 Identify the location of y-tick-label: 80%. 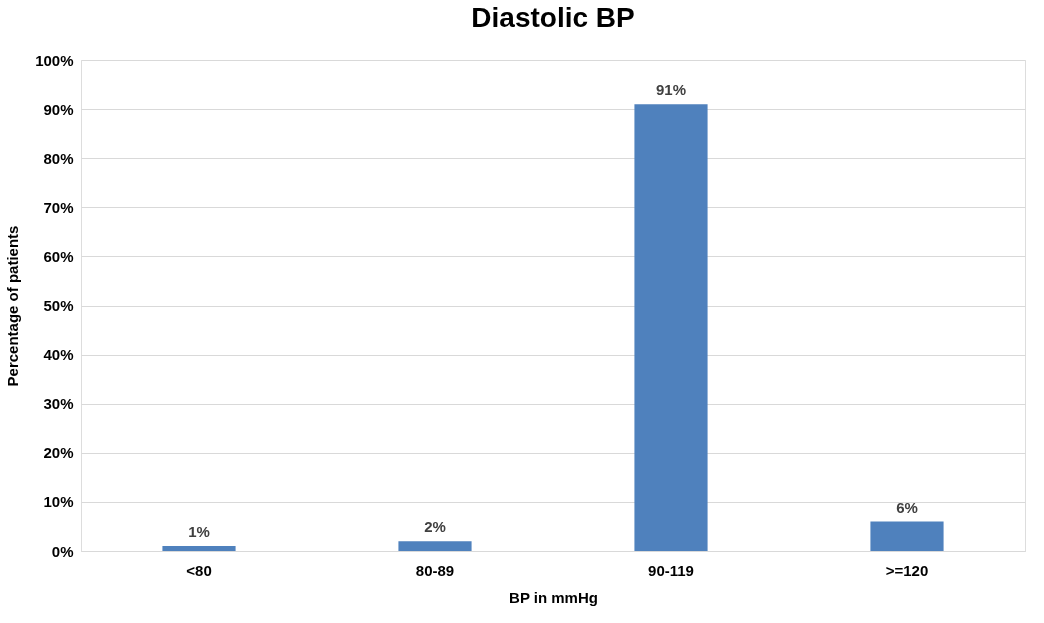
(58, 158).